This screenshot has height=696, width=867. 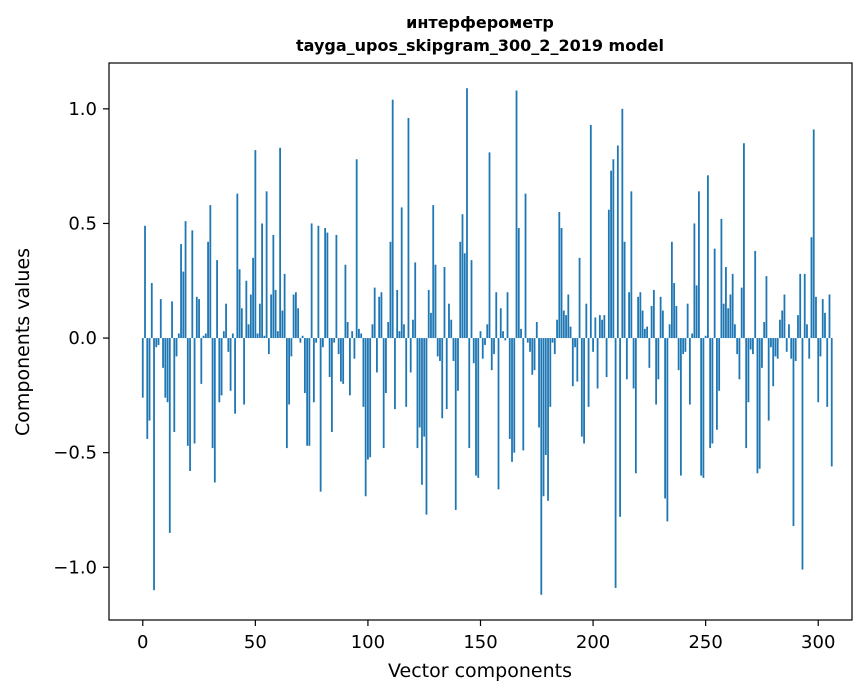 What do you see at coordinates (75, 453) in the screenshot?
I see `y-tick-label: −0.5` at bounding box center [75, 453].